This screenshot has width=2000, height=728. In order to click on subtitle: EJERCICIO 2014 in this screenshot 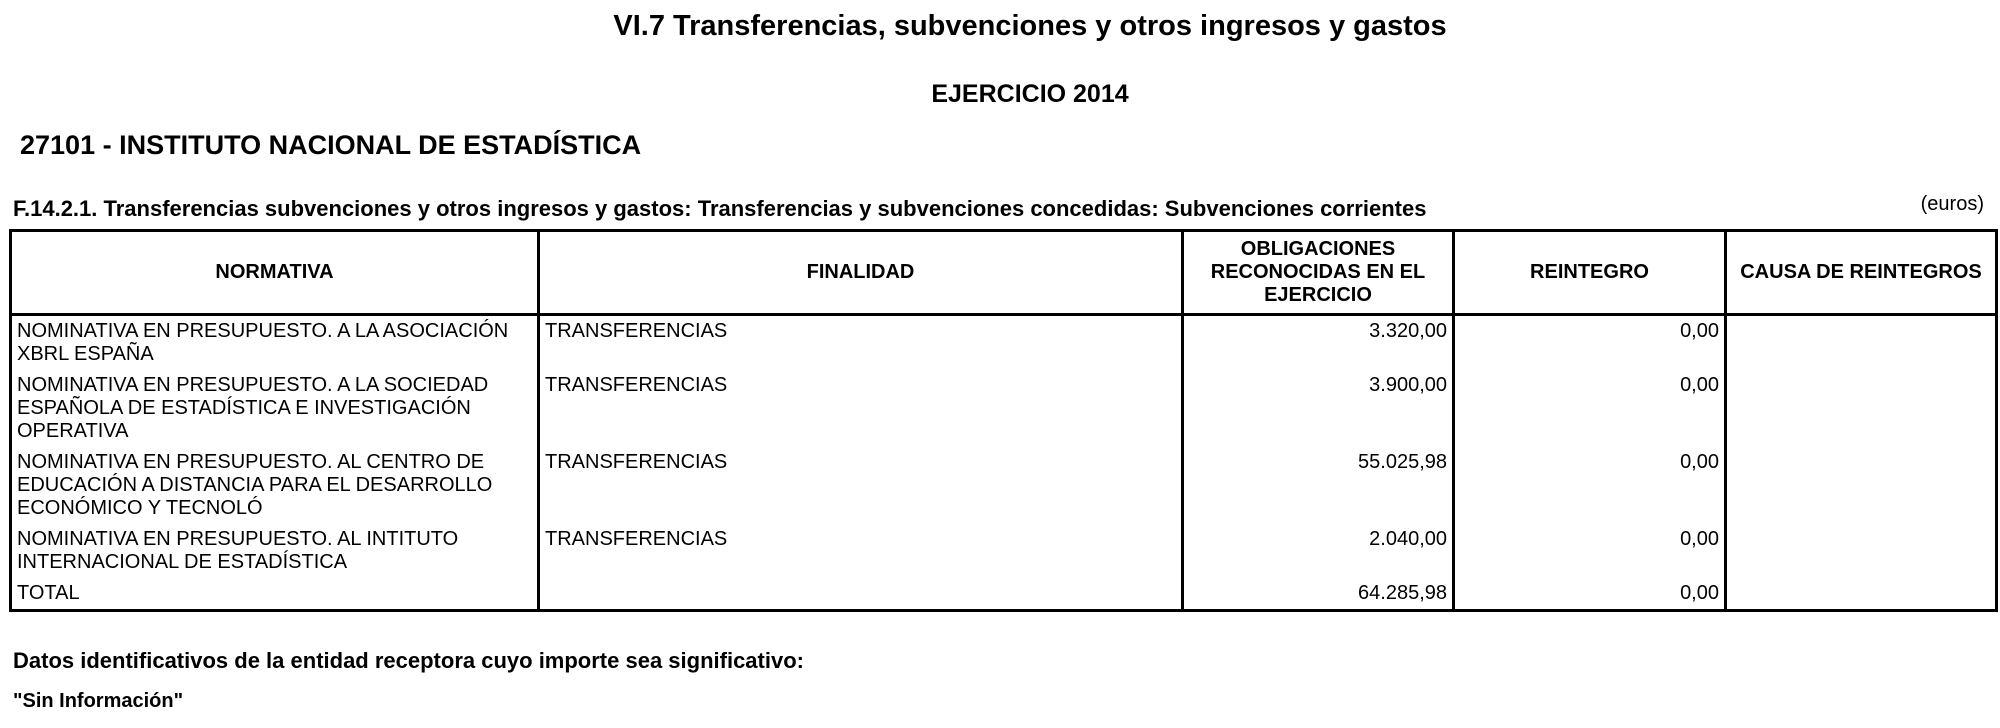, I will do `click(1030, 94)`.